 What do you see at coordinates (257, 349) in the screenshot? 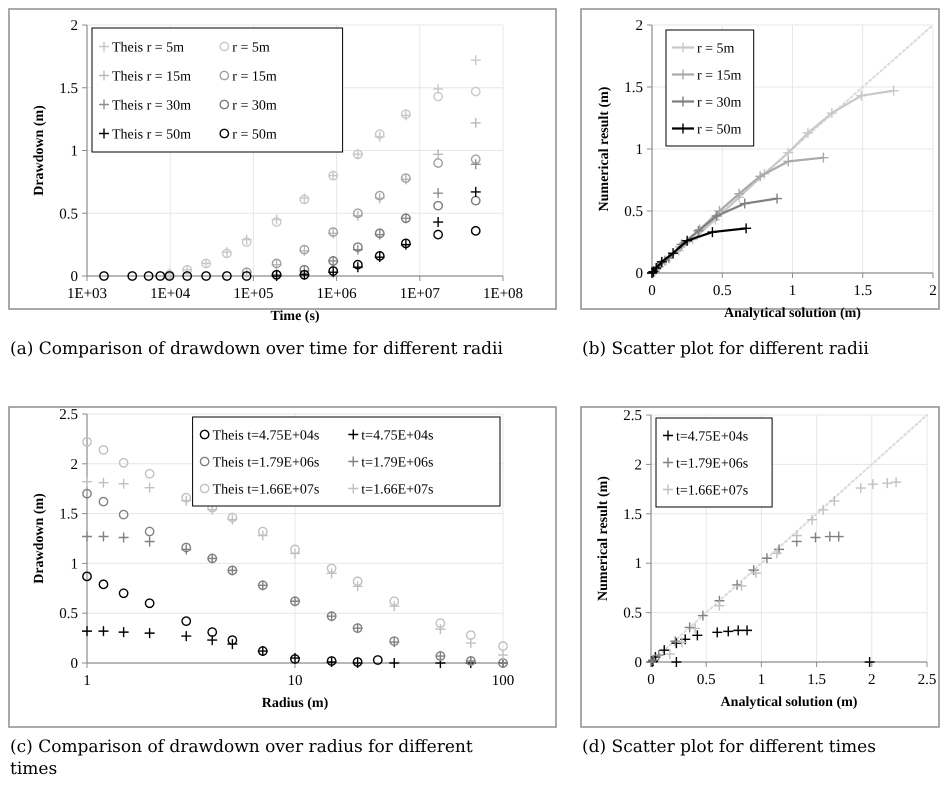
I see `text: (a) Comparison of drawdown over time for different radii` at bounding box center [257, 349].